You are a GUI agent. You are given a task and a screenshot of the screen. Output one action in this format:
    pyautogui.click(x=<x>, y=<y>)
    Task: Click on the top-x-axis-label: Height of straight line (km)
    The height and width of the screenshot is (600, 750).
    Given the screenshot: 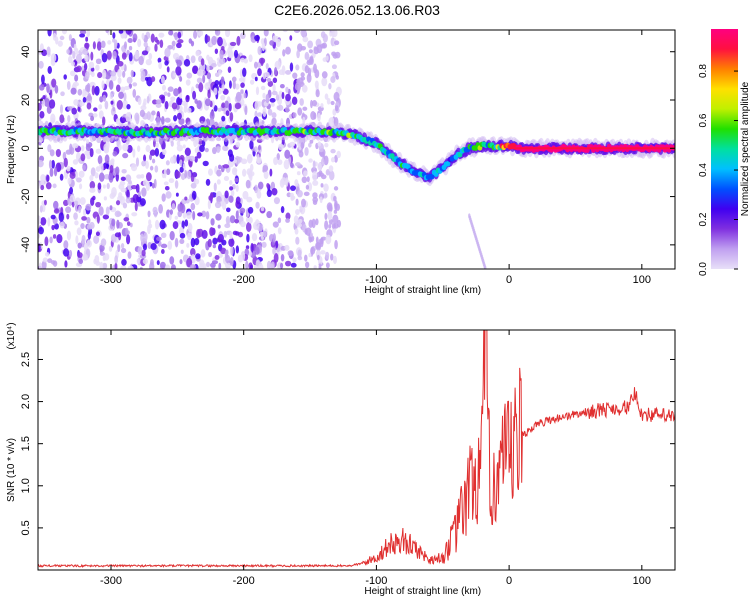 What is the action you would take?
    pyautogui.click(x=422, y=290)
    